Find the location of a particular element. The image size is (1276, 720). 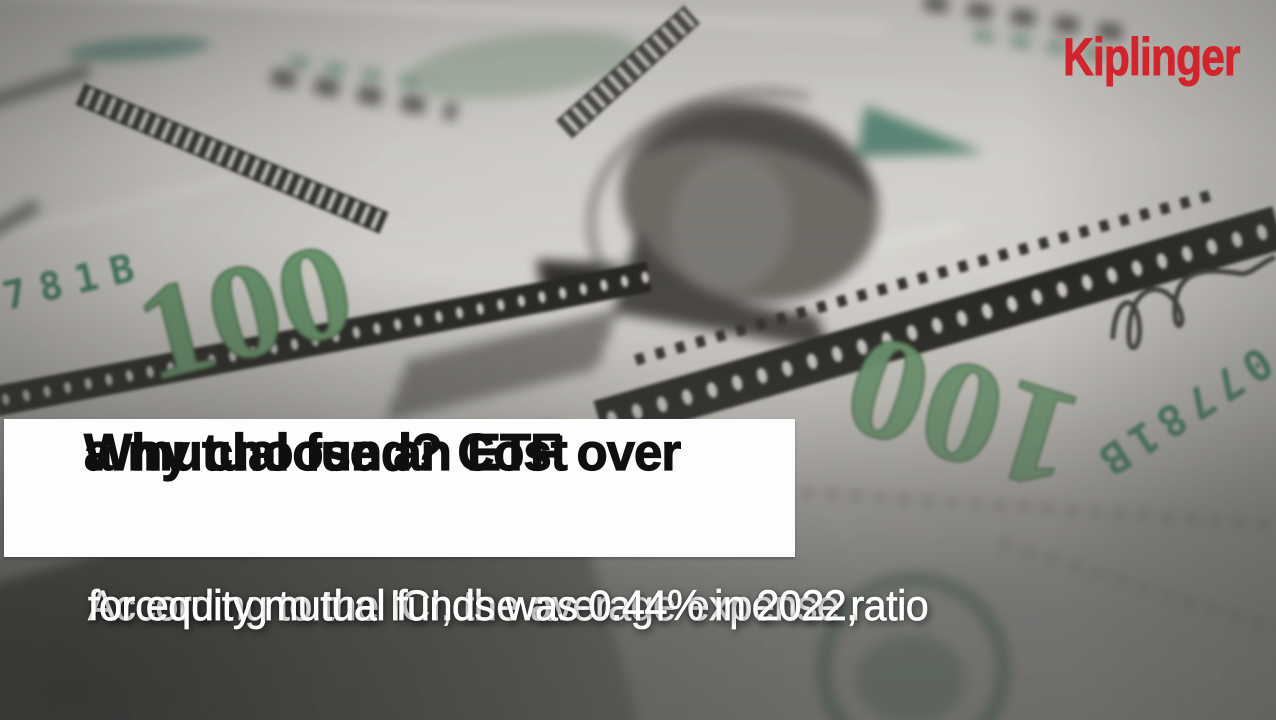

headline-box is located at coordinates (399, 488).